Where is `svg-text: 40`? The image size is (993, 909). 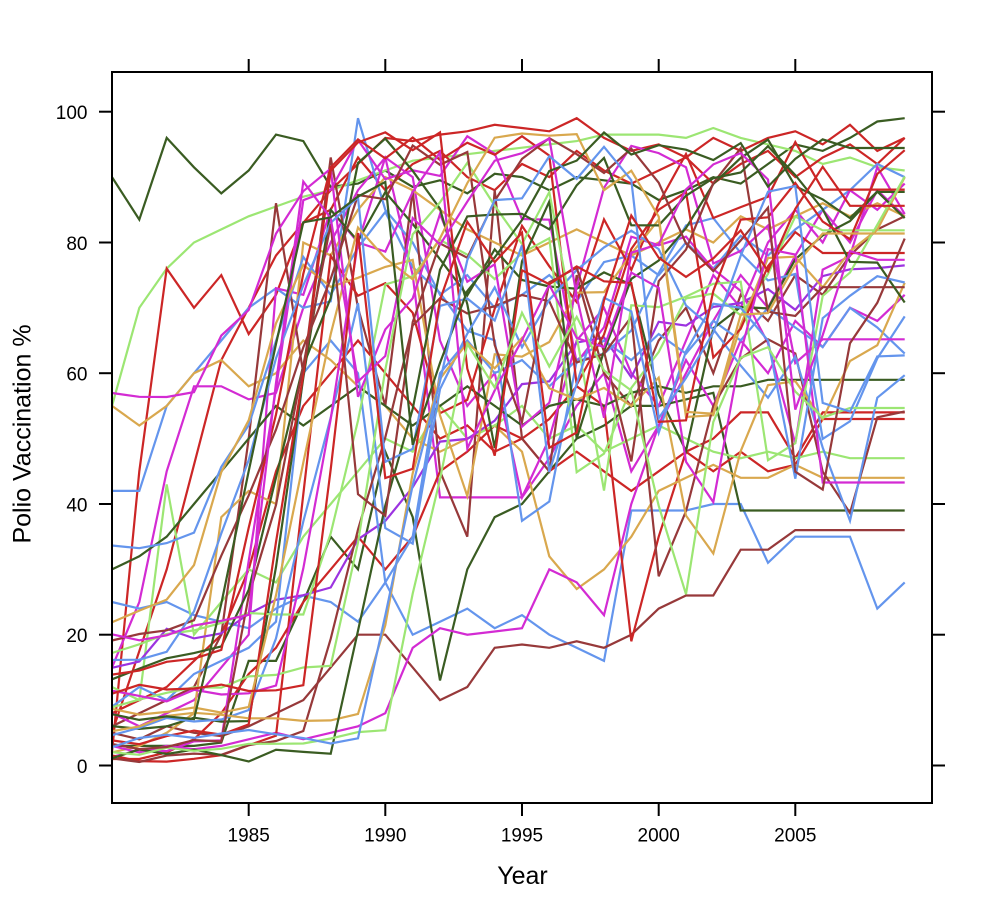 svg-text: 40 is located at coordinates (76, 506).